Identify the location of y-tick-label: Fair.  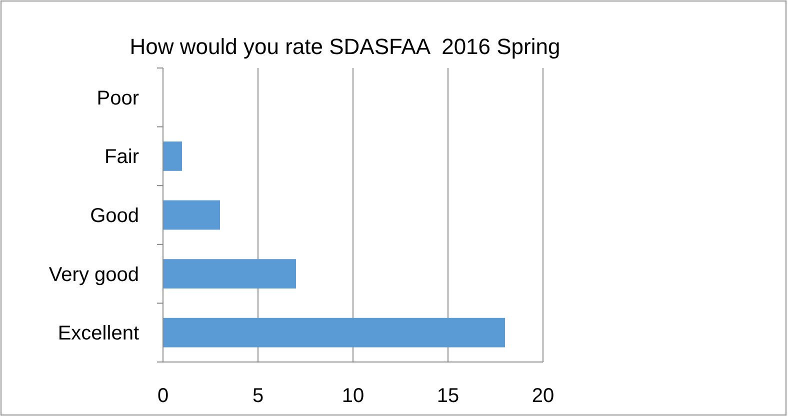
(122, 157).